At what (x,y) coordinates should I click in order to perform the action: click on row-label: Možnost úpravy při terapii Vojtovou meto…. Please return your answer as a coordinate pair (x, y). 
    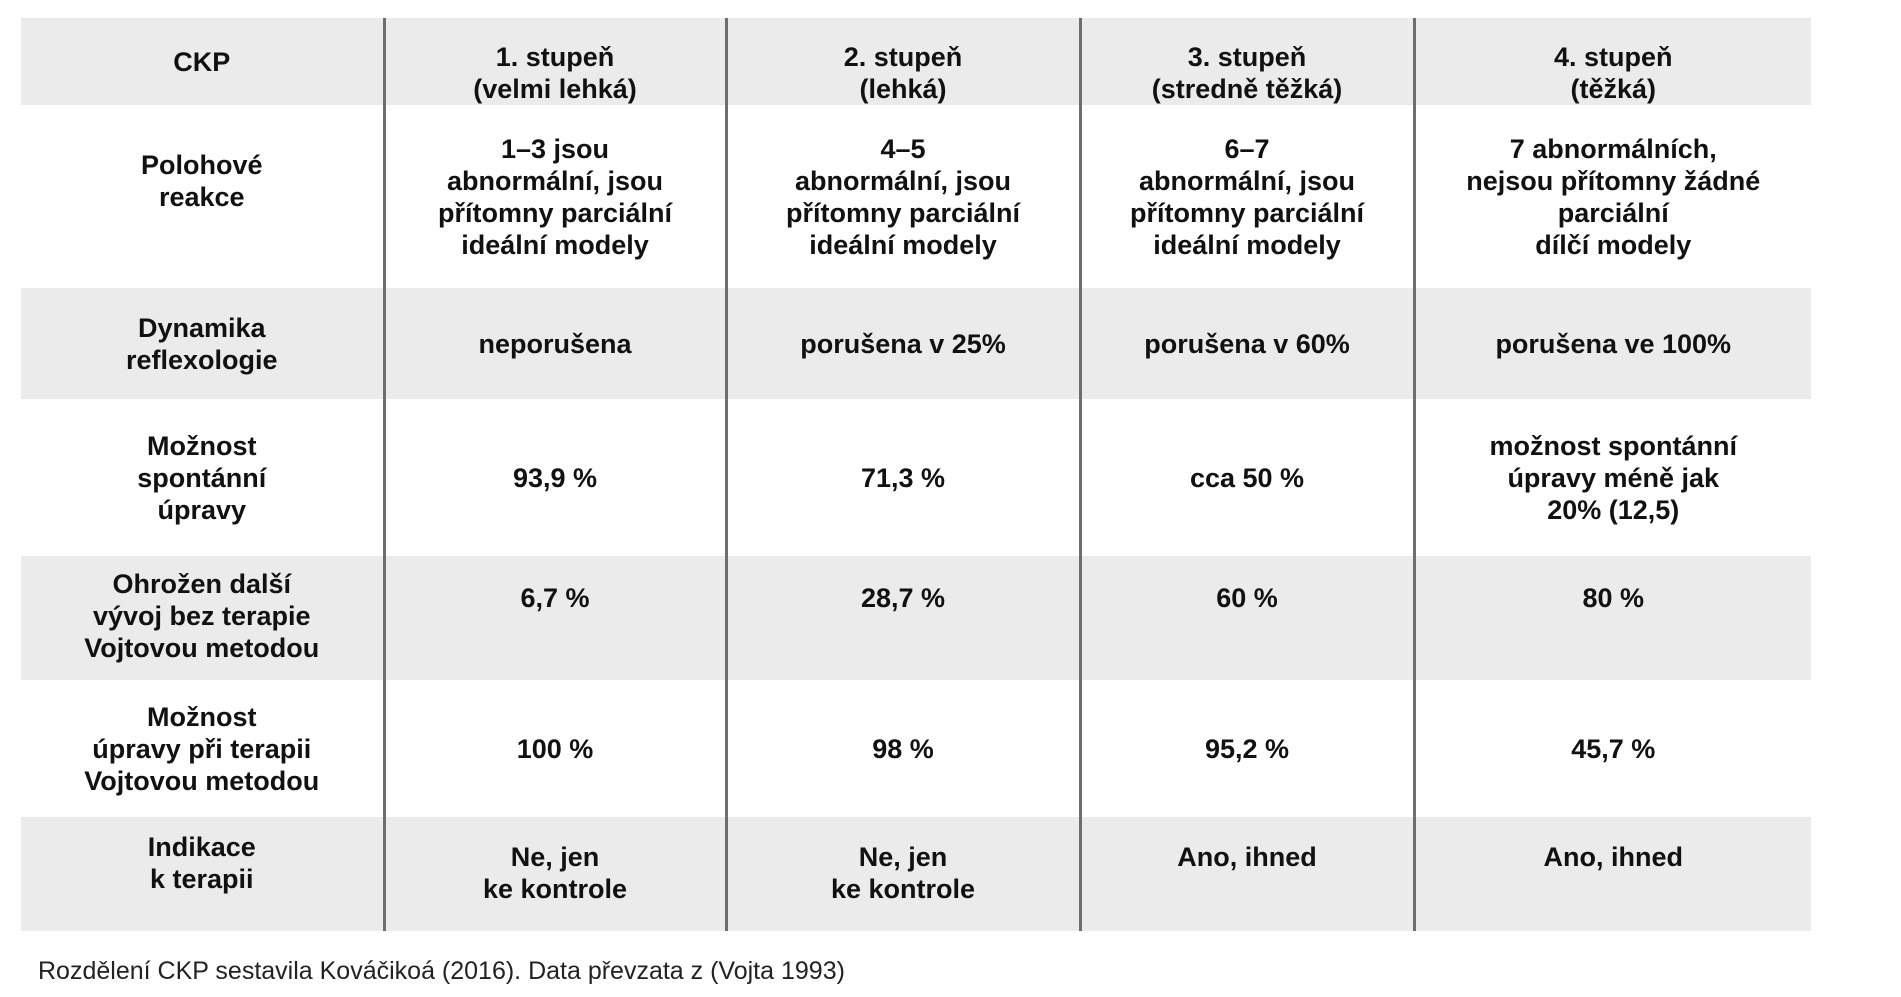
    Looking at the image, I should click on (202, 748).